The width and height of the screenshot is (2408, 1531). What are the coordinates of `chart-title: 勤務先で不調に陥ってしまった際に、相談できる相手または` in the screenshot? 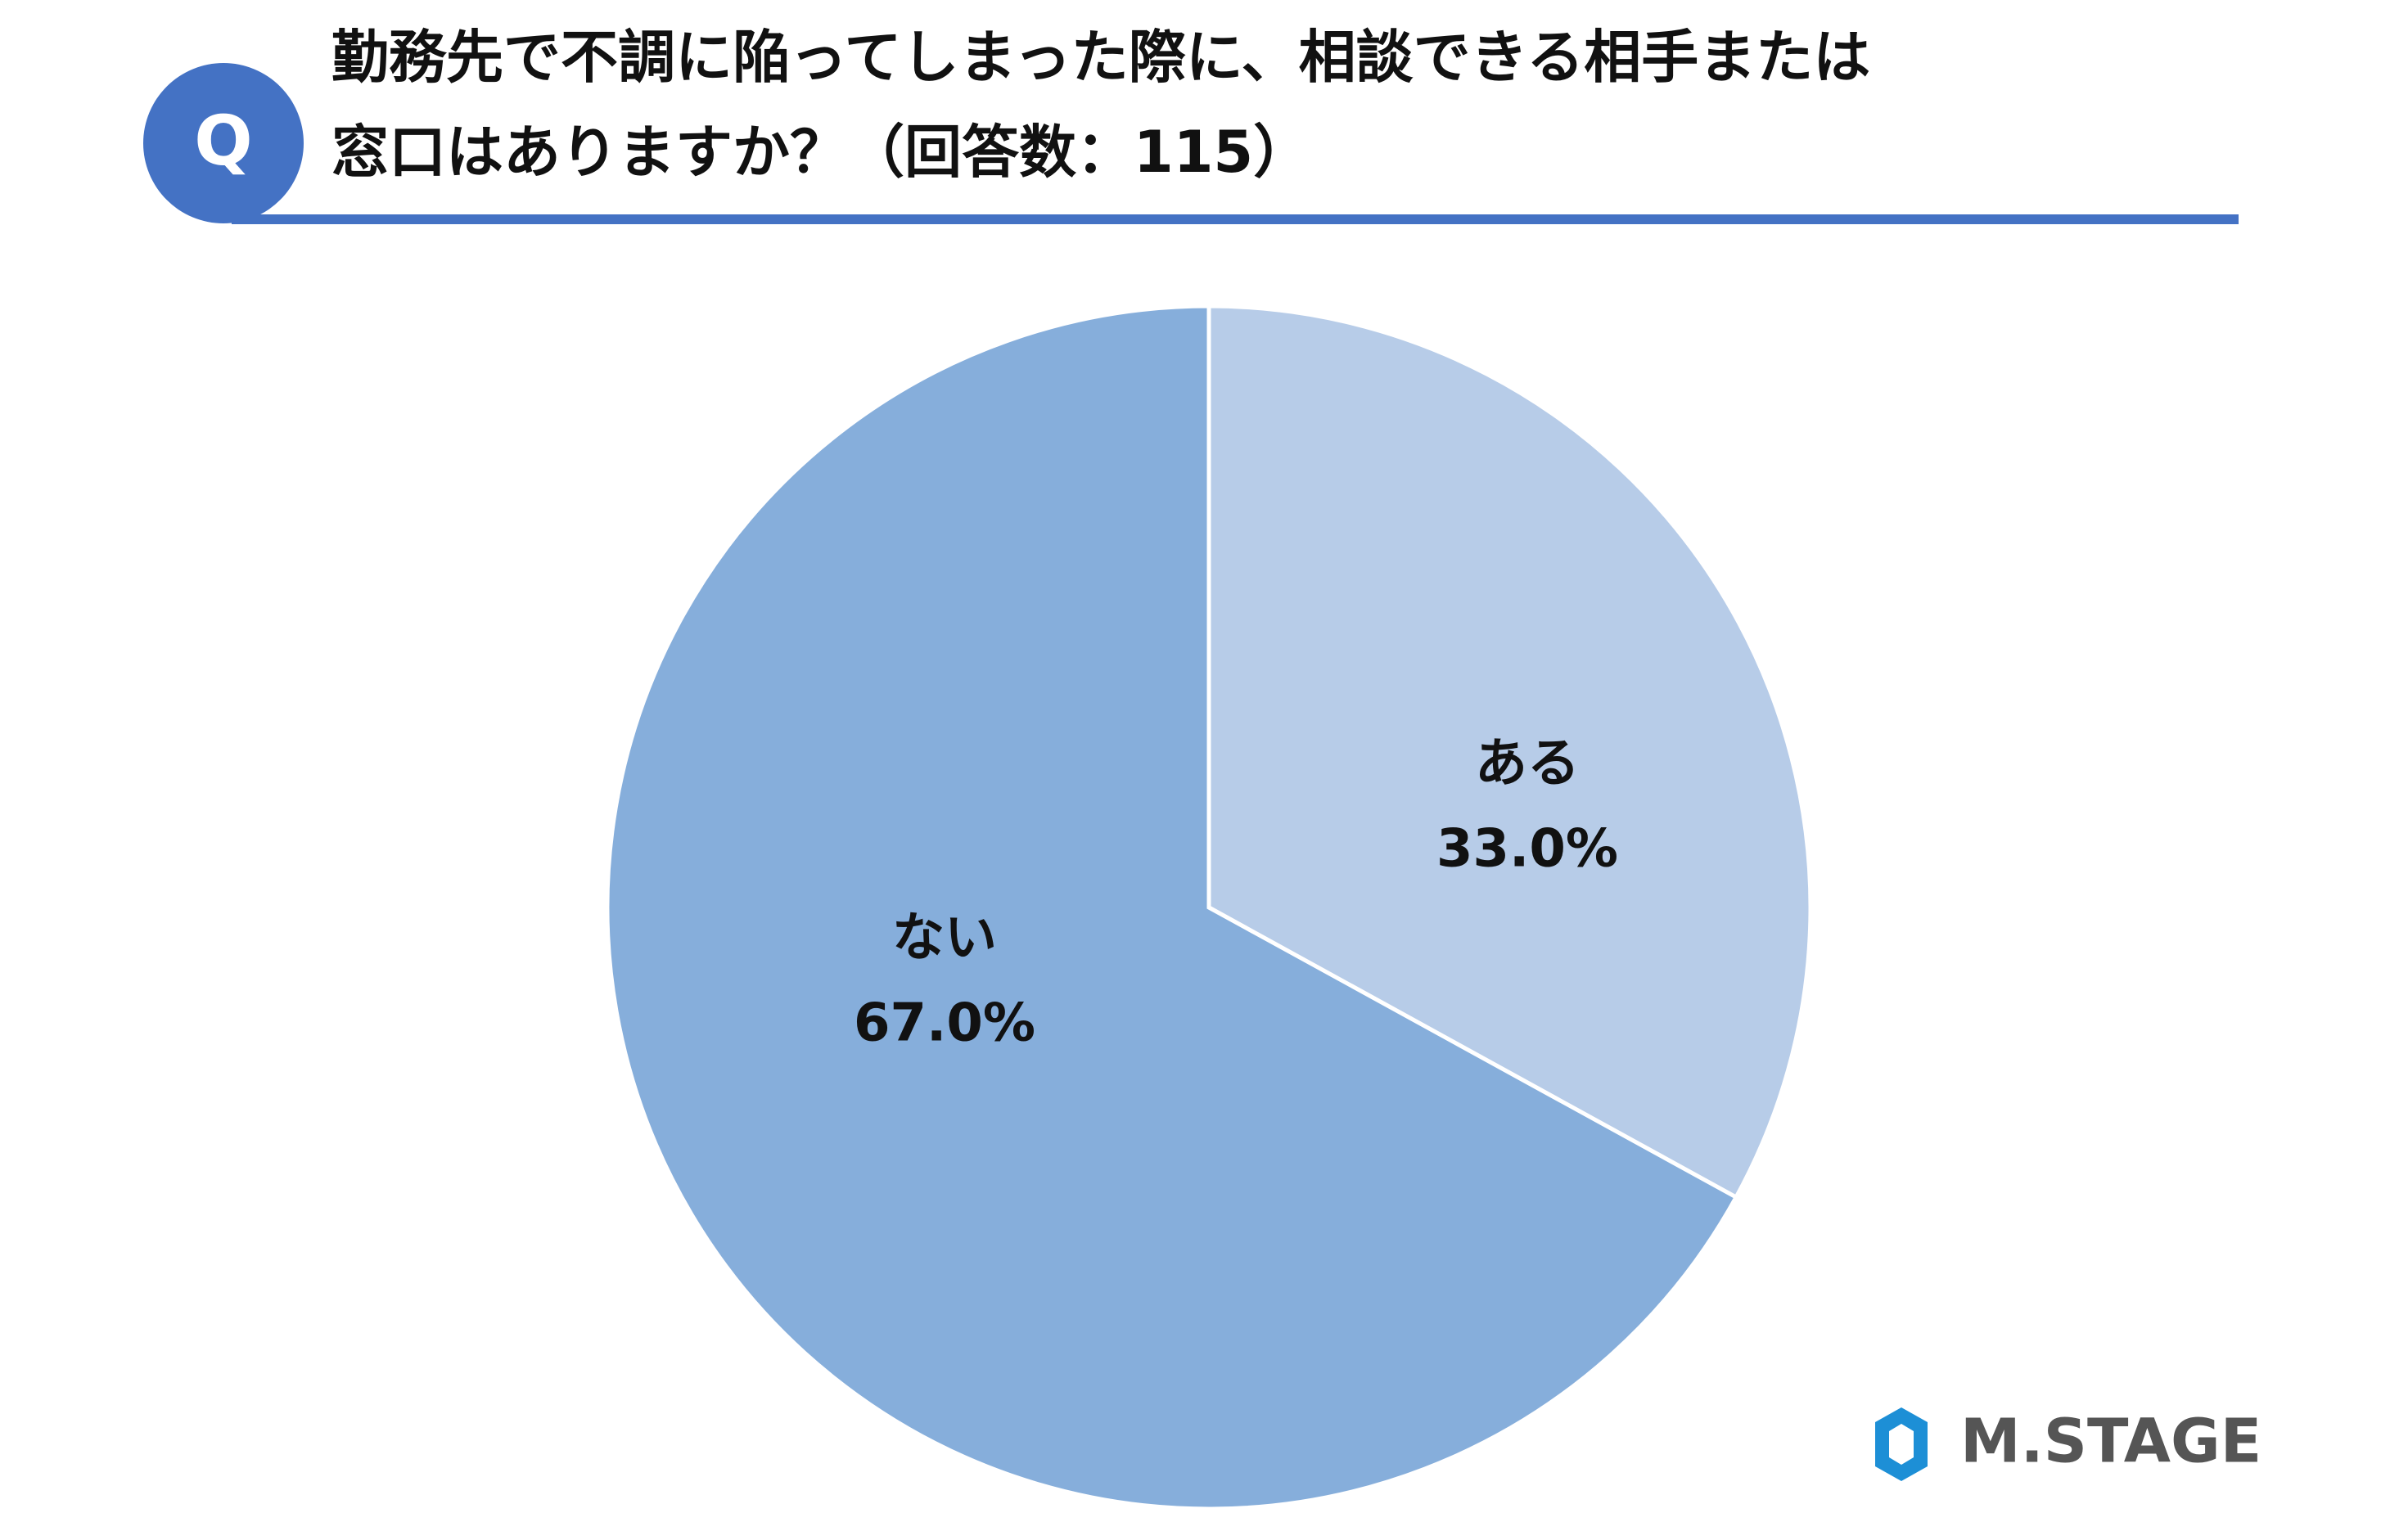 It's located at (1100, 57).